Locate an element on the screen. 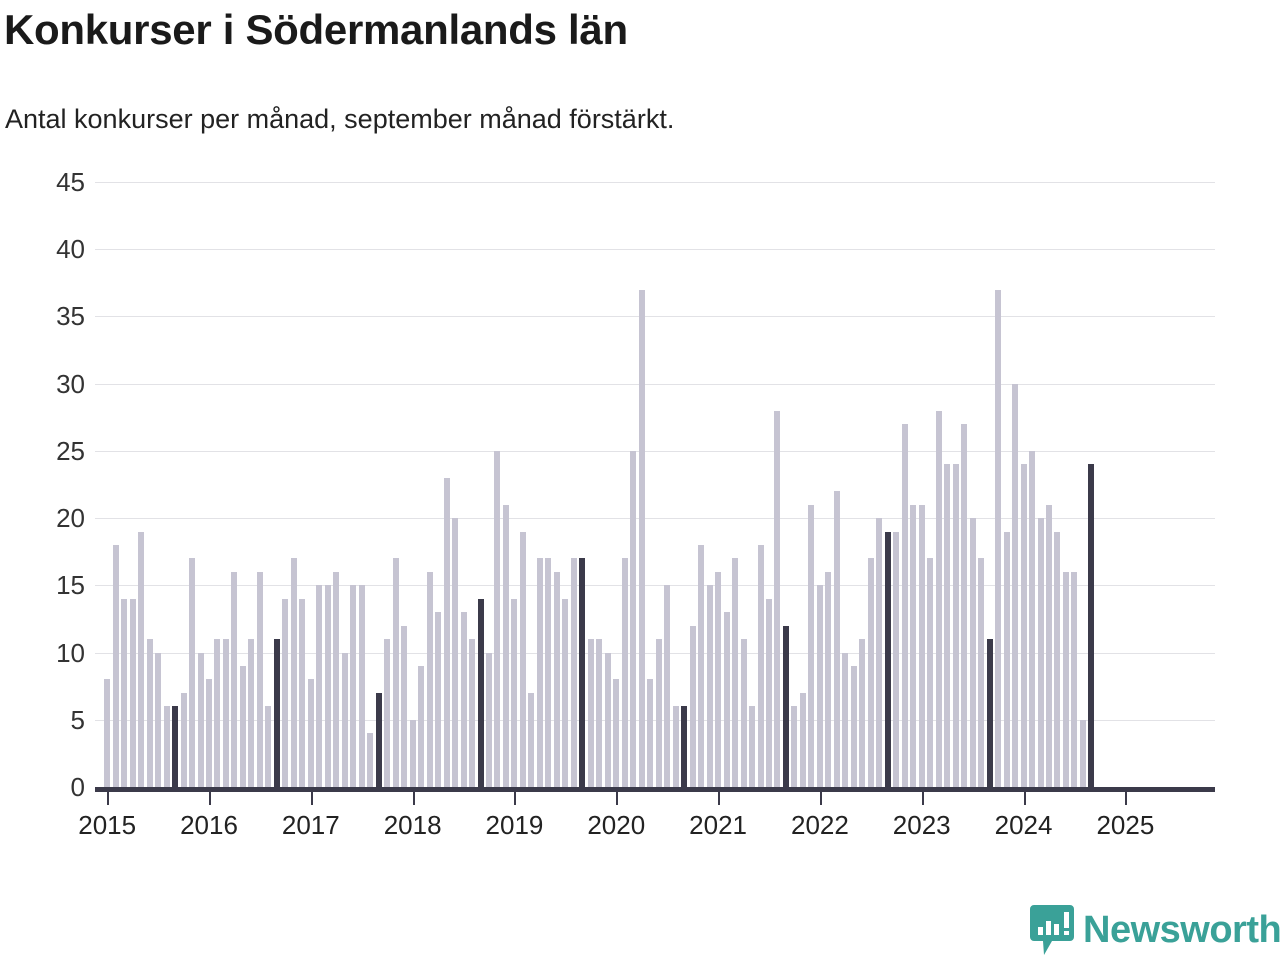 This screenshot has width=1280, height=960. y-axis-tick-label: 30 is located at coordinates (70, 383).